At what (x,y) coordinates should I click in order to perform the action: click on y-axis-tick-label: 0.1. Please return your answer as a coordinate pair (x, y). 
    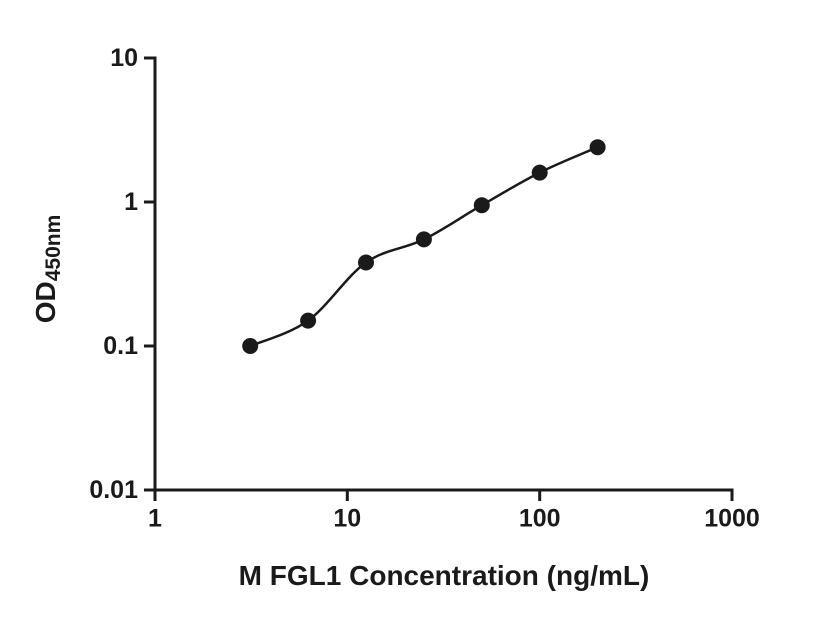
    Looking at the image, I should click on (120, 346).